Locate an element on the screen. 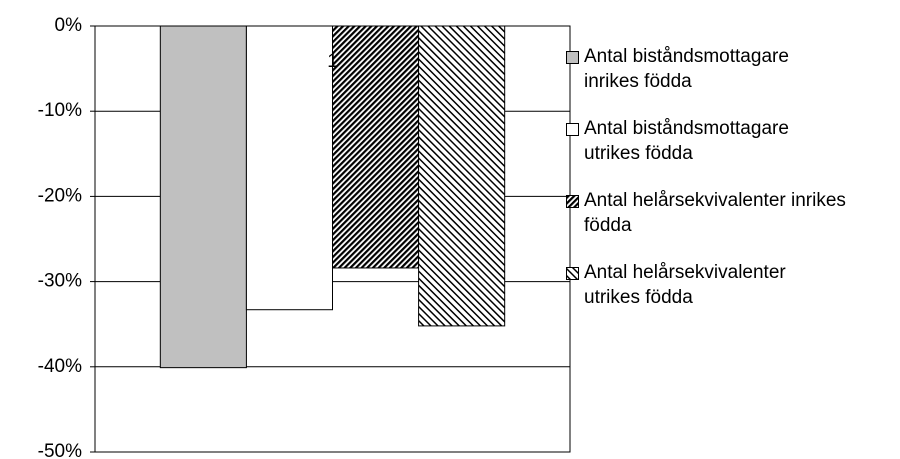  y-tick-label: -30% is located at coordinates (60, 281).